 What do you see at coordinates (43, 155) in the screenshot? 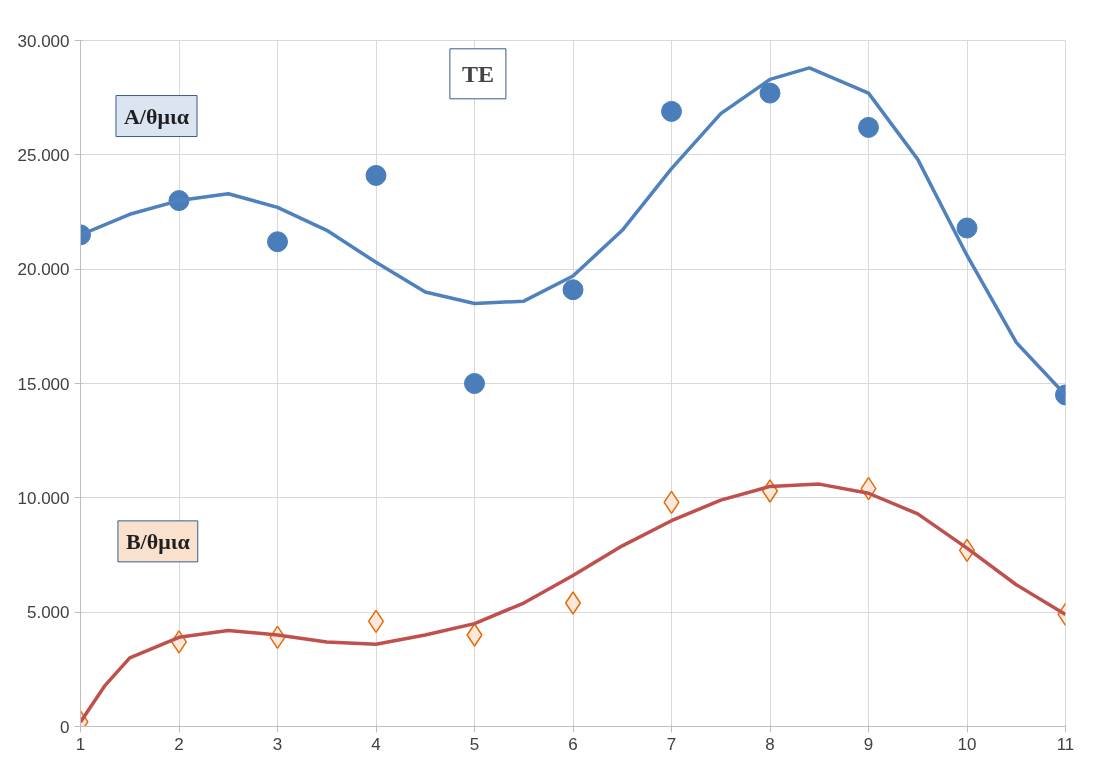
I see `y-tick-label: 25.000` at bounding box center [43, 155].